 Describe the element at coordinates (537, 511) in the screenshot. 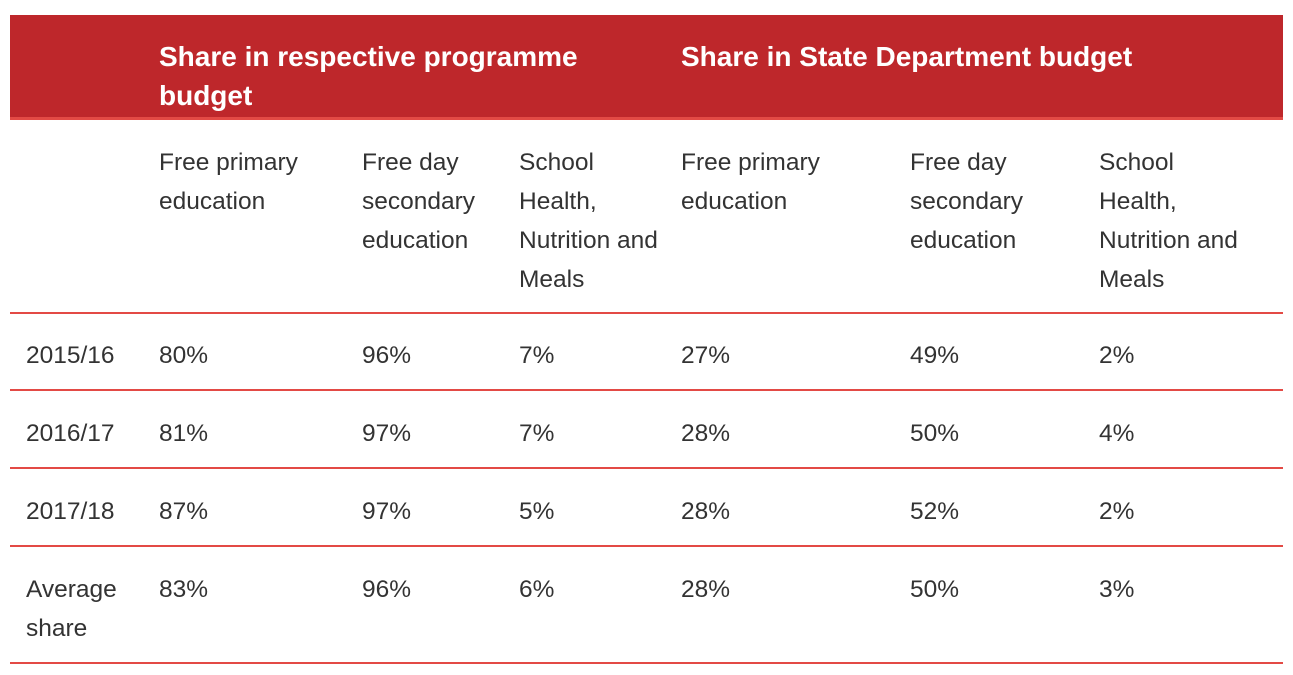

I see `table-cell: 5%` at that location.